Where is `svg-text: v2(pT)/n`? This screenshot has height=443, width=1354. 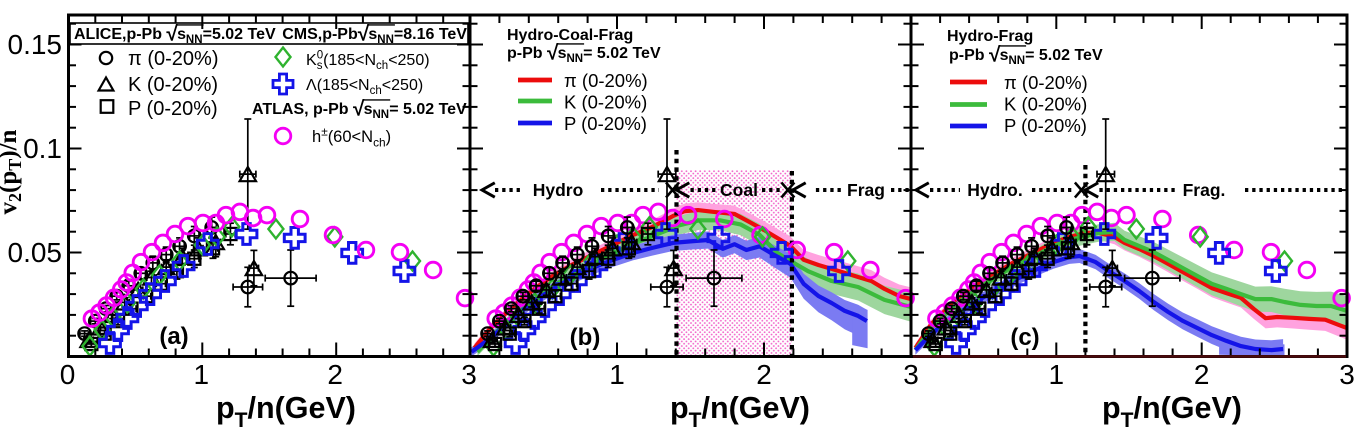 svg-text: v2(pT)/n is located at coordinates (12, 171).